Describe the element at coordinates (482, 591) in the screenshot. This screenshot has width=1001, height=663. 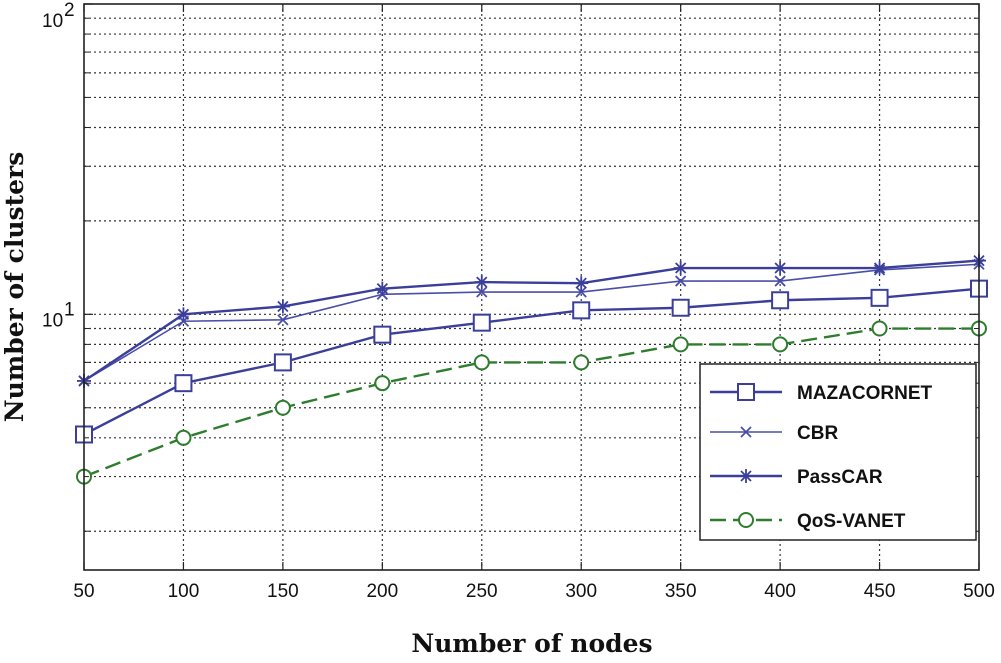
I see `x-tick-label: 250` at that location.